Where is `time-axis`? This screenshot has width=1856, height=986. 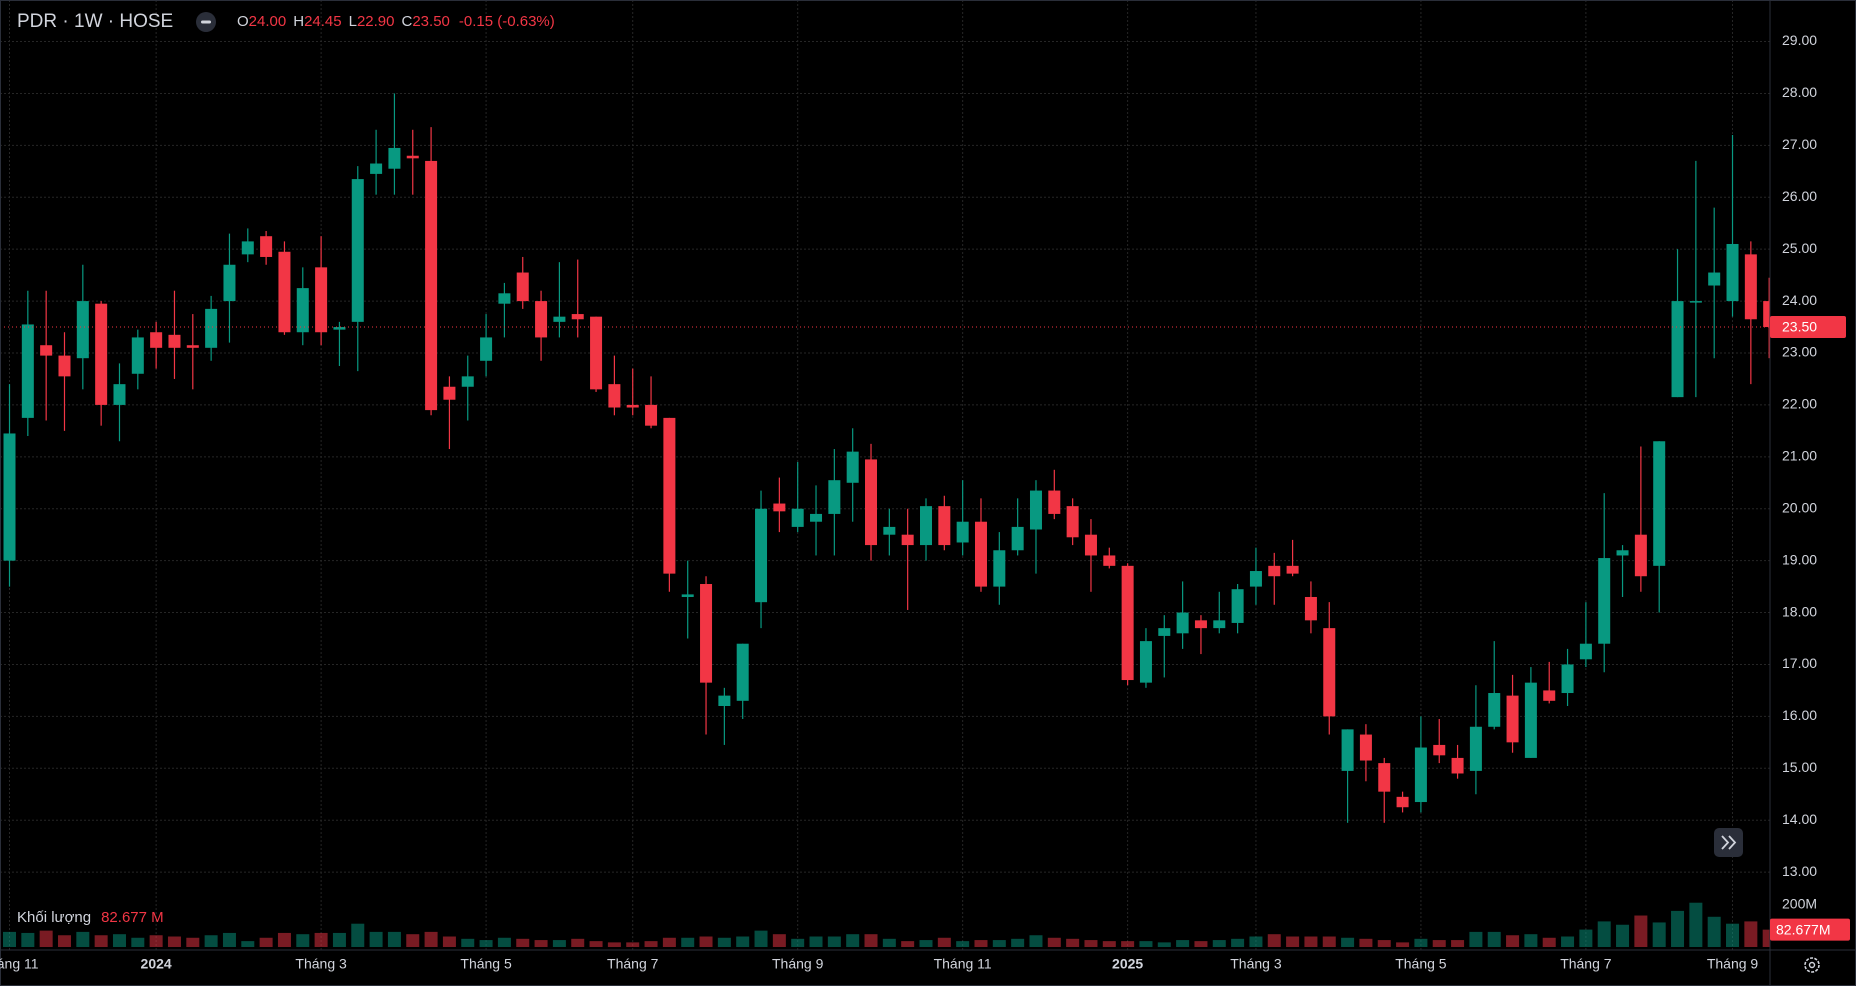 time-axis is located at coordinates (928, 968).